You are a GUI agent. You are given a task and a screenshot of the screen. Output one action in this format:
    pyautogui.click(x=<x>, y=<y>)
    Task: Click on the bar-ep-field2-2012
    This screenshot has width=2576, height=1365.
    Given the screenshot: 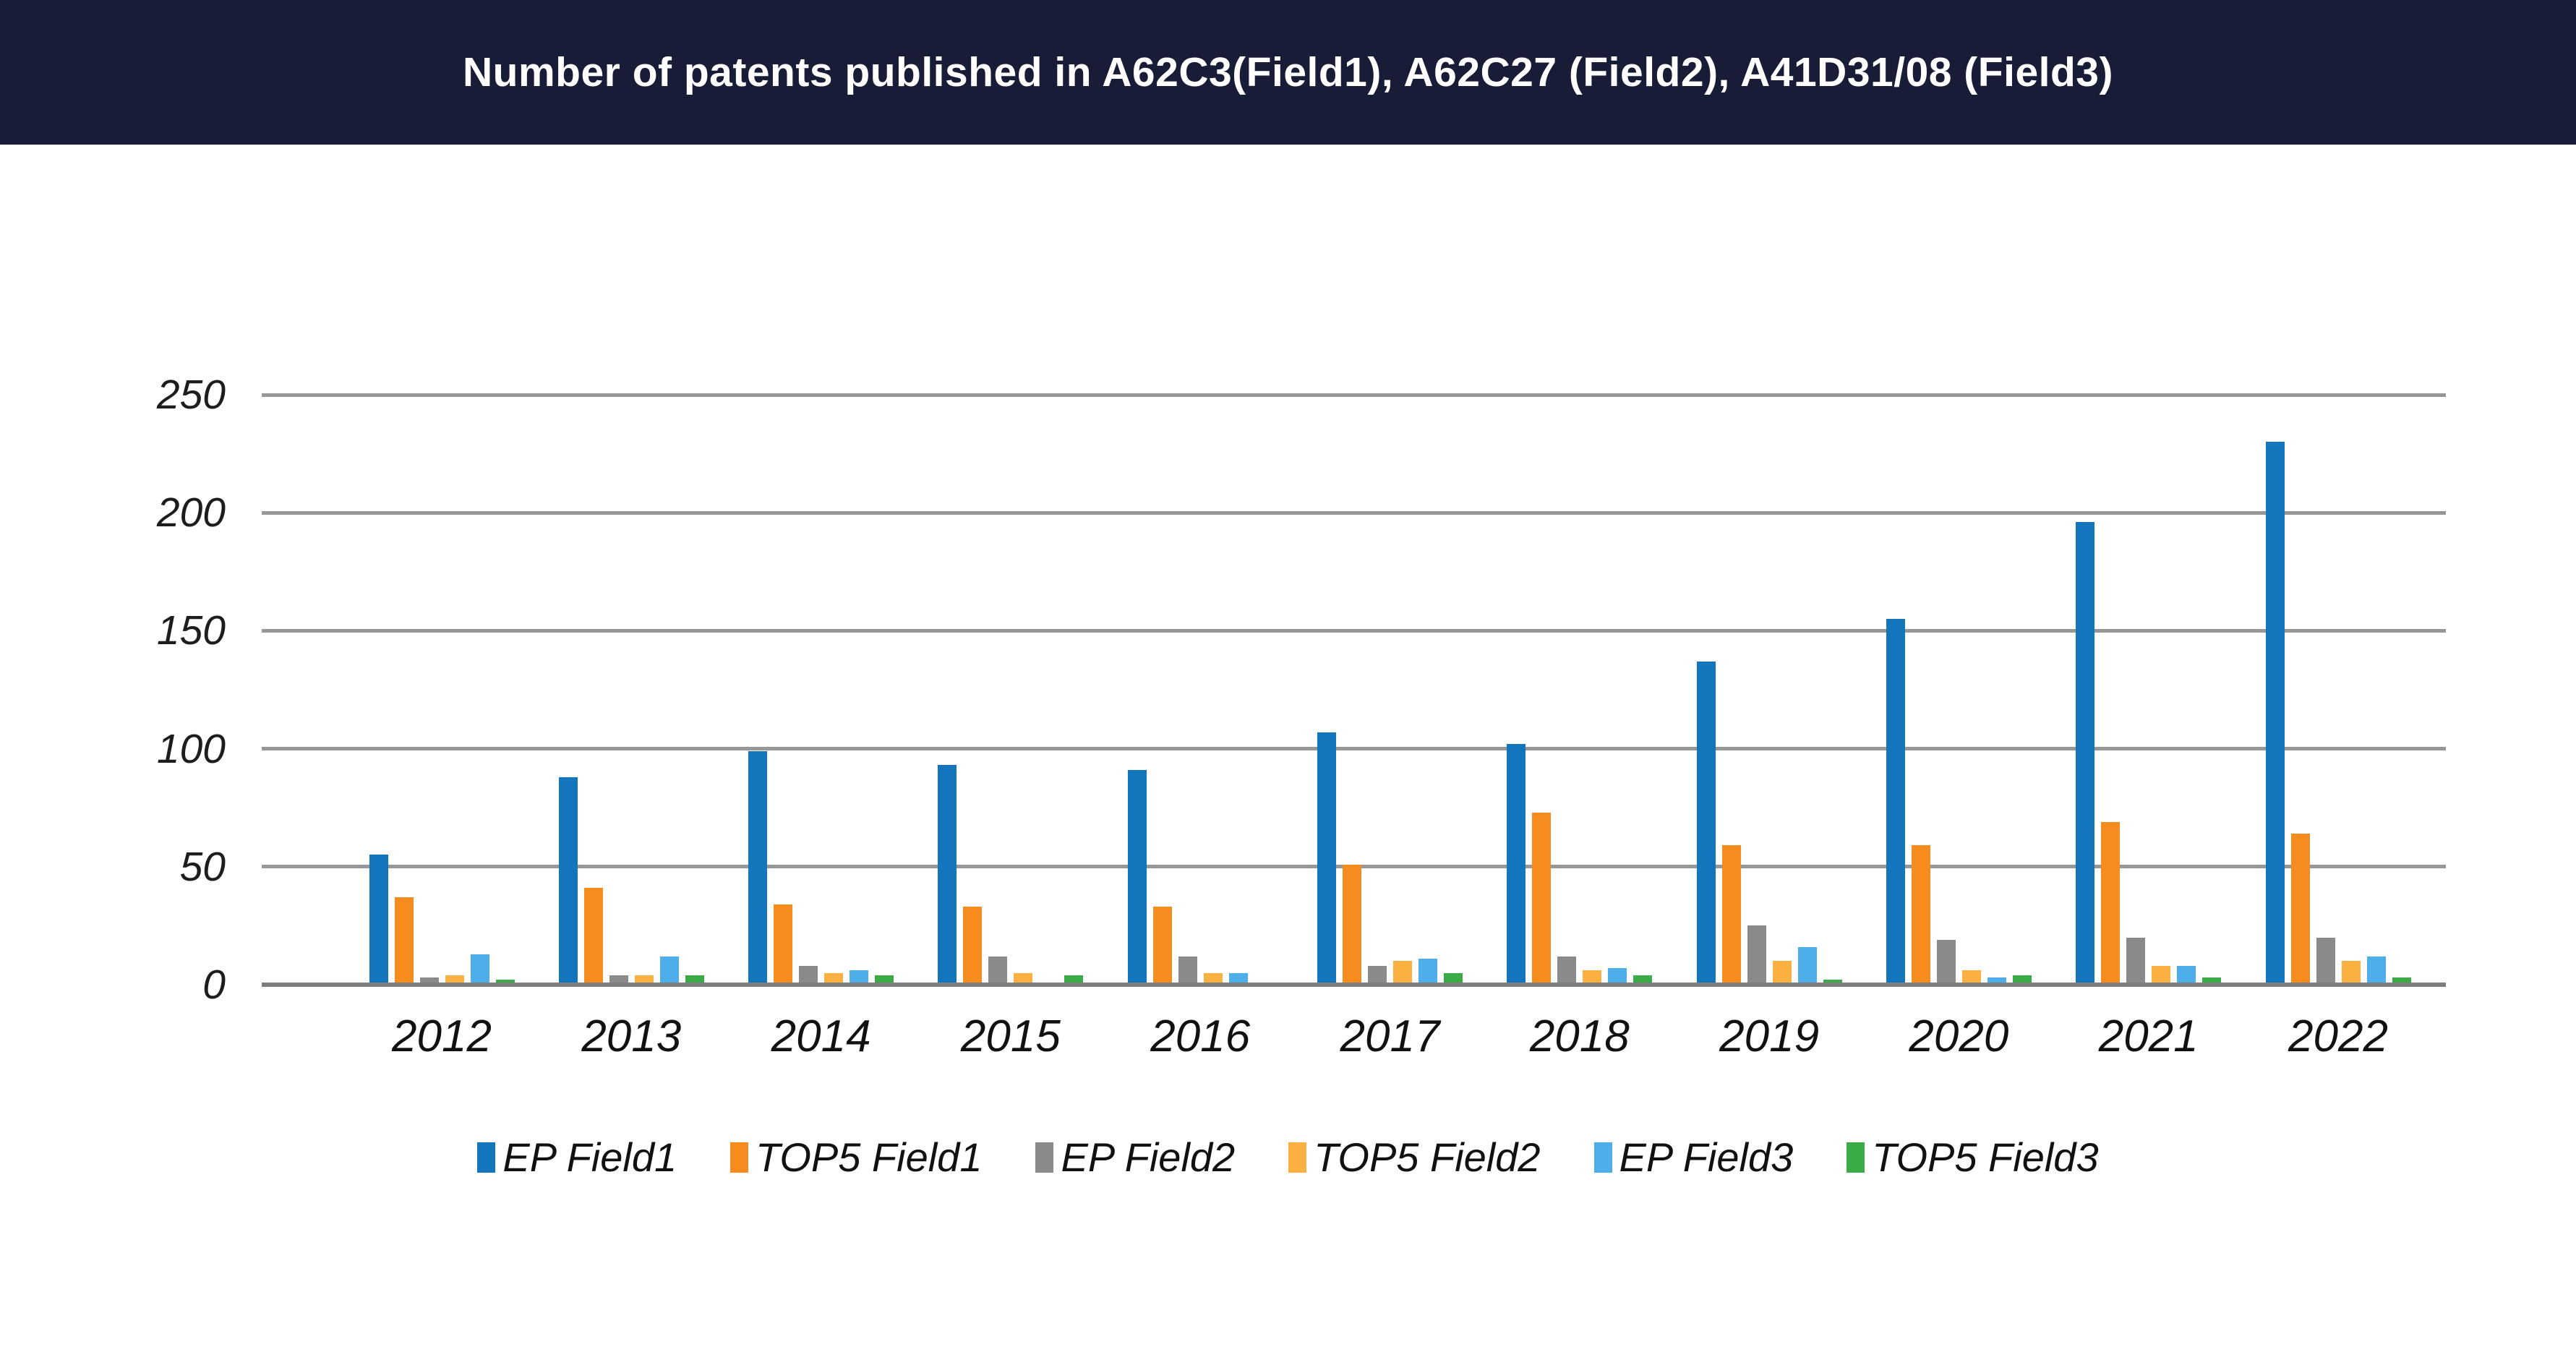 What is the action you would take?
    pyautogui.click(x=429, y=981)
    